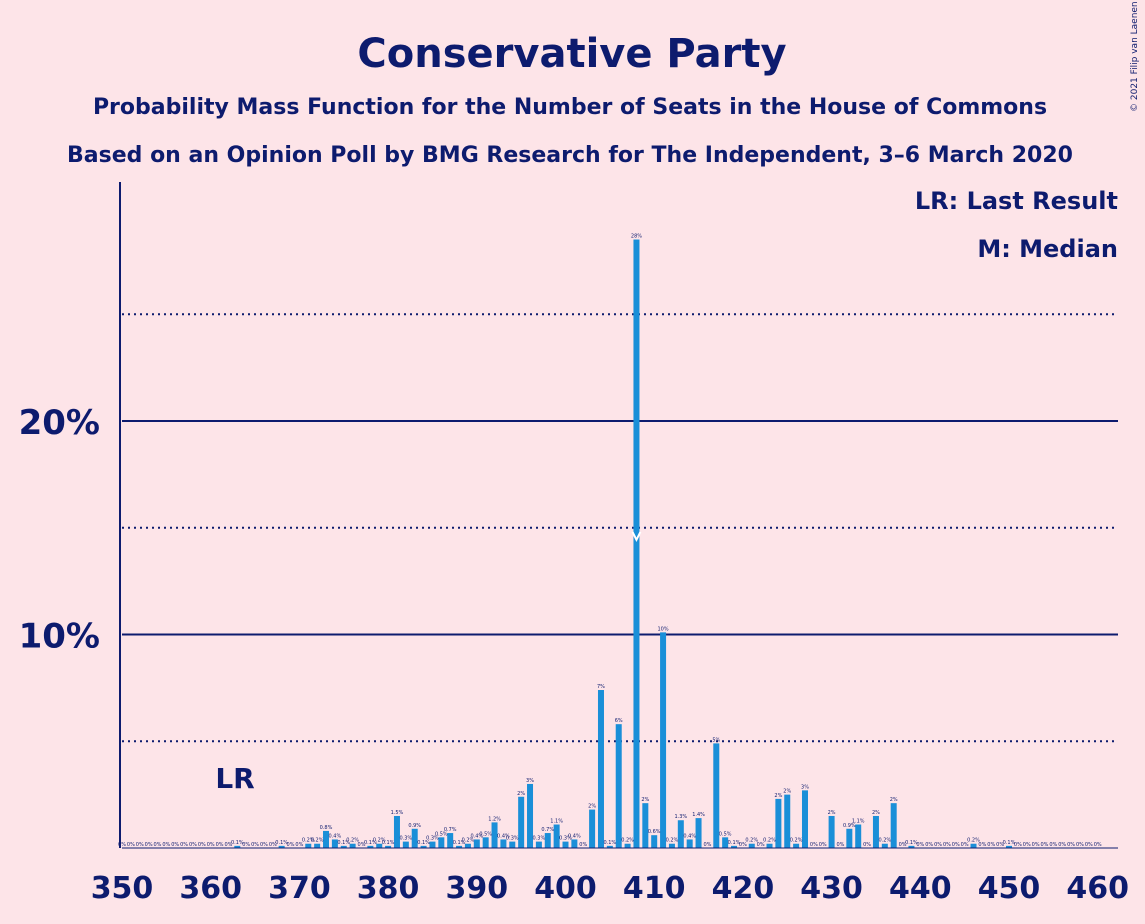 Image resolution: width=1145 pixels, height=924 pixels. Describe the element at coordinates (476, 836) in the screenshot. I see `bar-label-390: 0.4%` at that location.